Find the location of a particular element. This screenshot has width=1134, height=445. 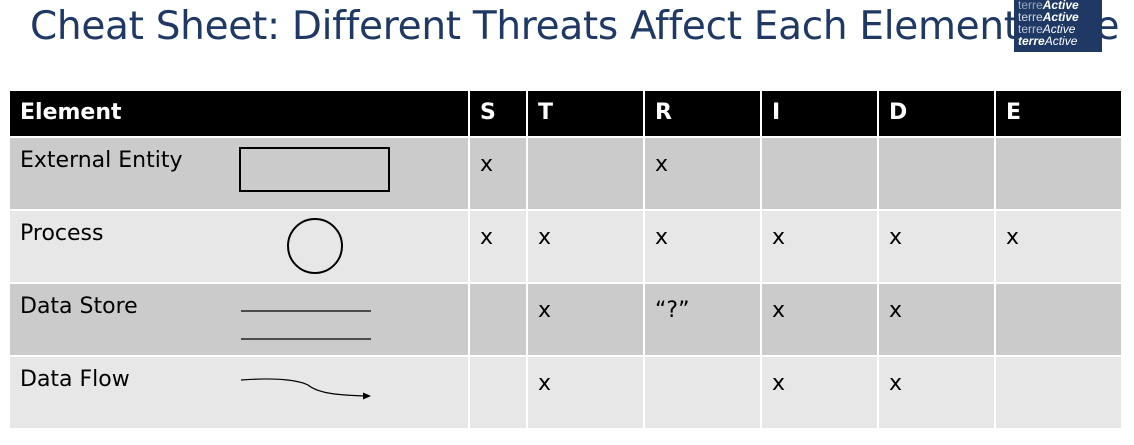

parallel-lines-icon is located at coordinates (306, 325).